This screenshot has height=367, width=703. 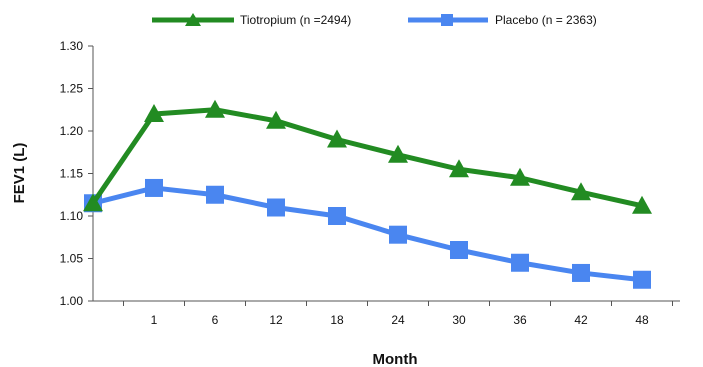 I want to click on y-tick-label: 1.10, so click(x=72, y=216).